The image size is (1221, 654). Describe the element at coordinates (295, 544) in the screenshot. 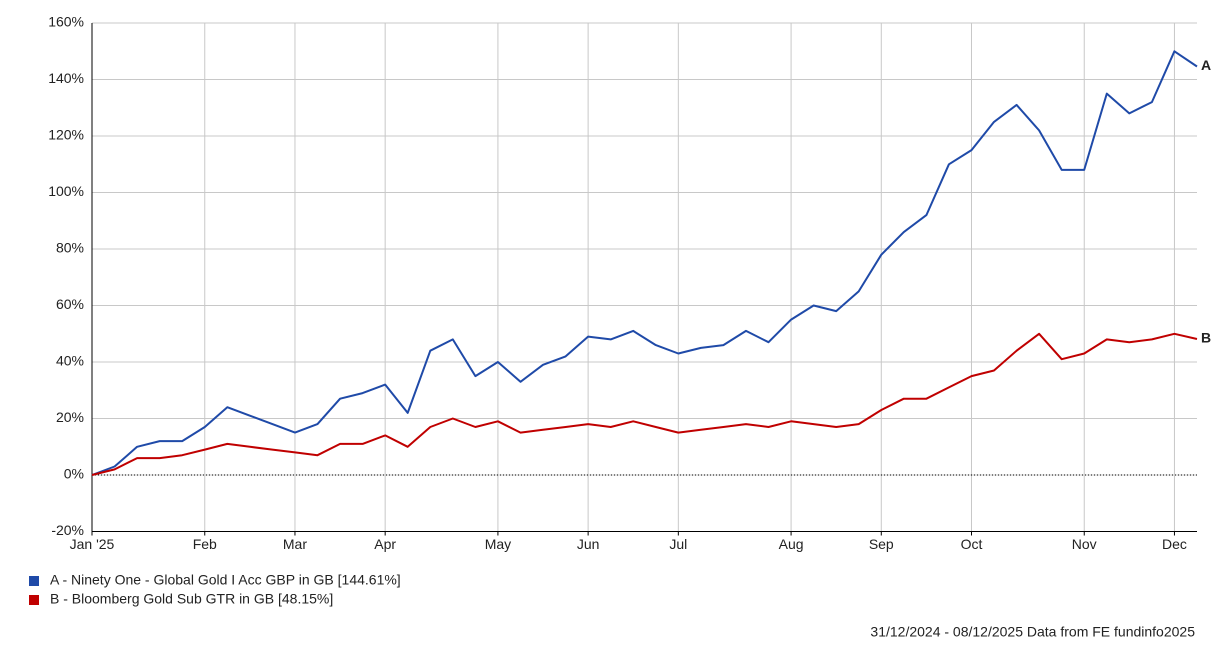

I see `x-tick-label: Mar` at that location.